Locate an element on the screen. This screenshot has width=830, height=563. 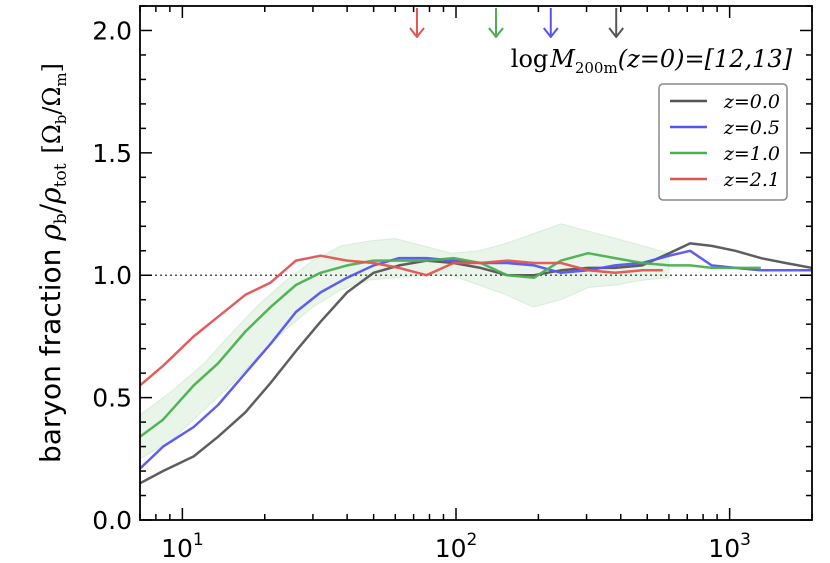
x-tick-label: 10² is located at coordinates (456, 546).